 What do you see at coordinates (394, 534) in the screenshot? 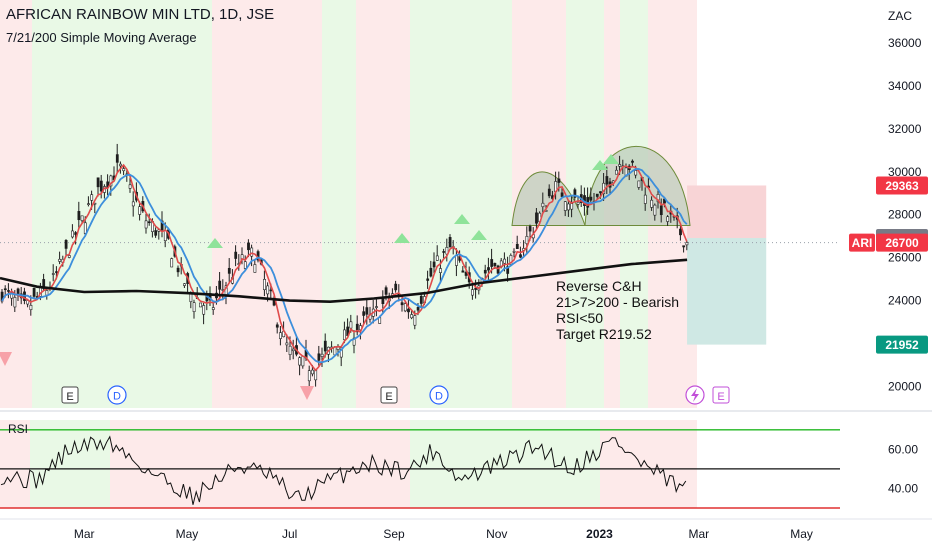
I see `time-tick-label: Sep` at bounding box center [394, 534].